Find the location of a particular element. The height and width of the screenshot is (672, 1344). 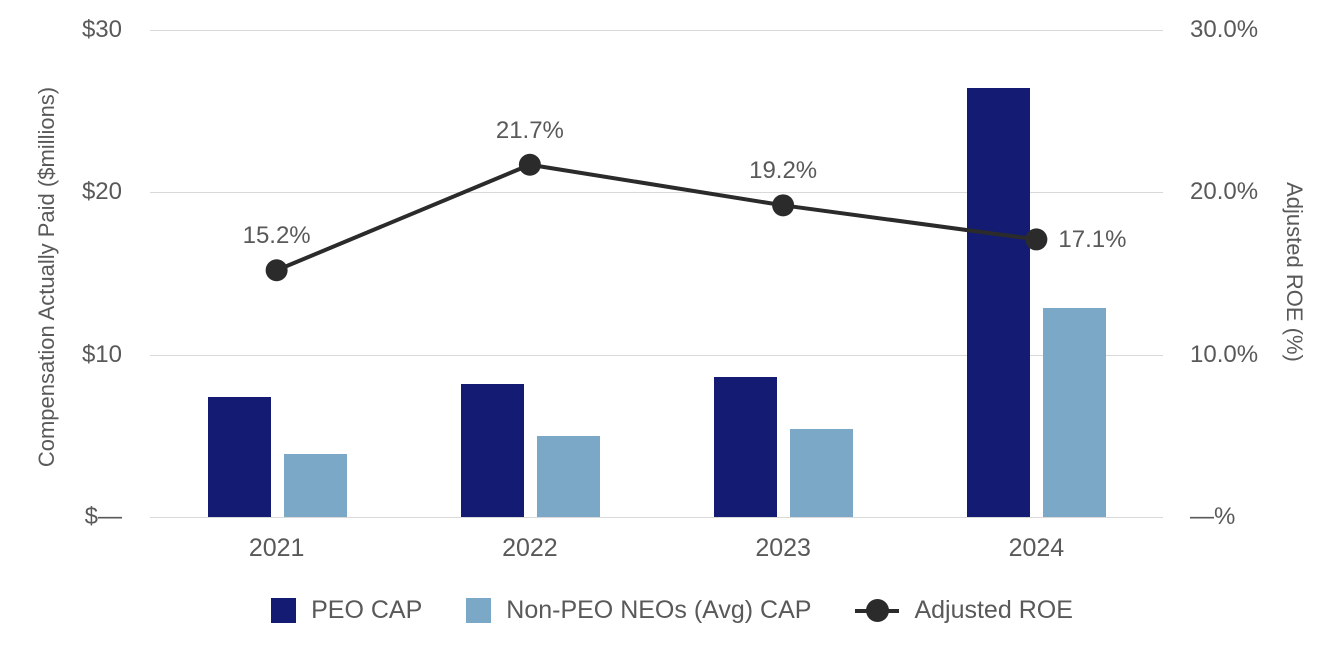

left-axis-tick: $20 is located at coordinates (101, 192).